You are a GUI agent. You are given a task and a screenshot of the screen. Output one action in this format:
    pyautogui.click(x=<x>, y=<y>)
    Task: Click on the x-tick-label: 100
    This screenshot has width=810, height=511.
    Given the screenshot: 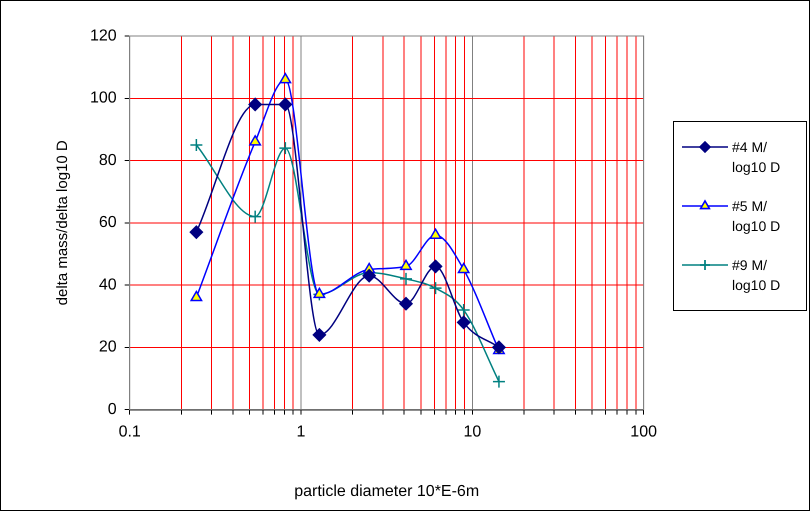 What is the action you would take?
    pyautogui.click(x=644, y=432)
    